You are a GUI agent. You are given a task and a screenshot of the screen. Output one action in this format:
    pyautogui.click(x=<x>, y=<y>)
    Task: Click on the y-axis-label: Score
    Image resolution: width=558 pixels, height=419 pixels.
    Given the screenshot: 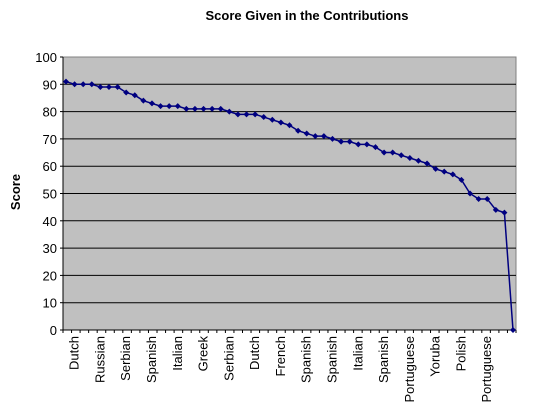 What is the action you would take?
    pyautogui.click(x=15, y=192)
    